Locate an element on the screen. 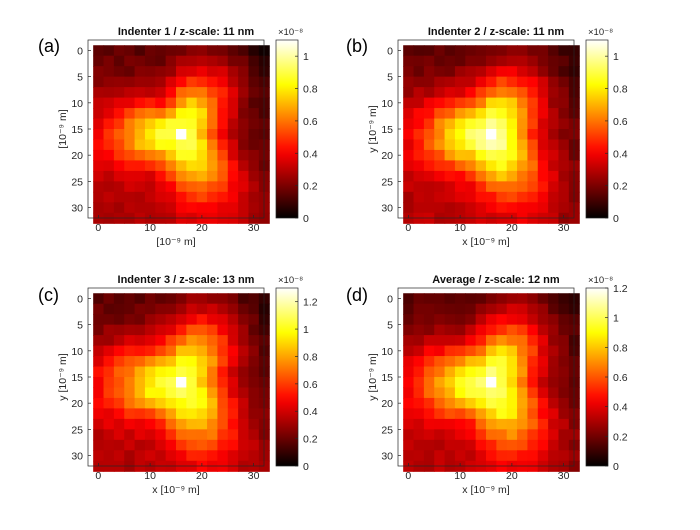  x-axis-label: x [10⁻⁹ m] is located at coordinates (175, 490).